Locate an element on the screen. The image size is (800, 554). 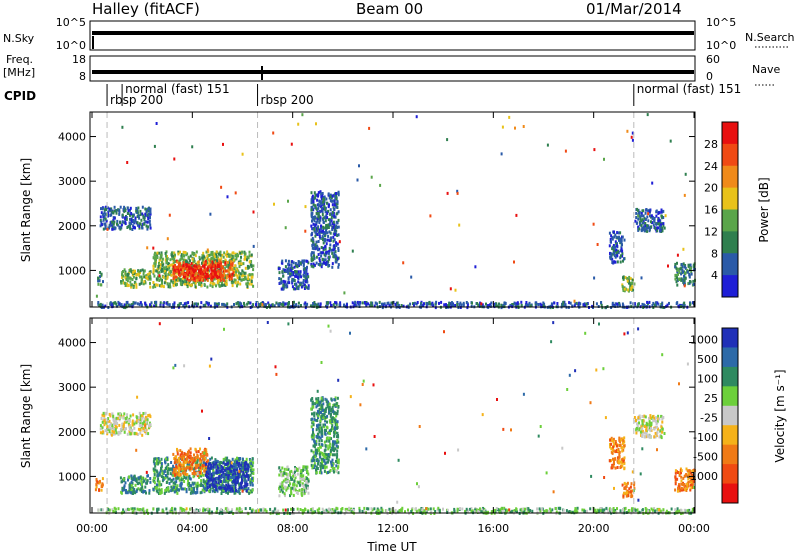
nsky-panel: N.Sky 10^5 10^0 10^5 10^0 N.Search is located at coordinates (399, 34).